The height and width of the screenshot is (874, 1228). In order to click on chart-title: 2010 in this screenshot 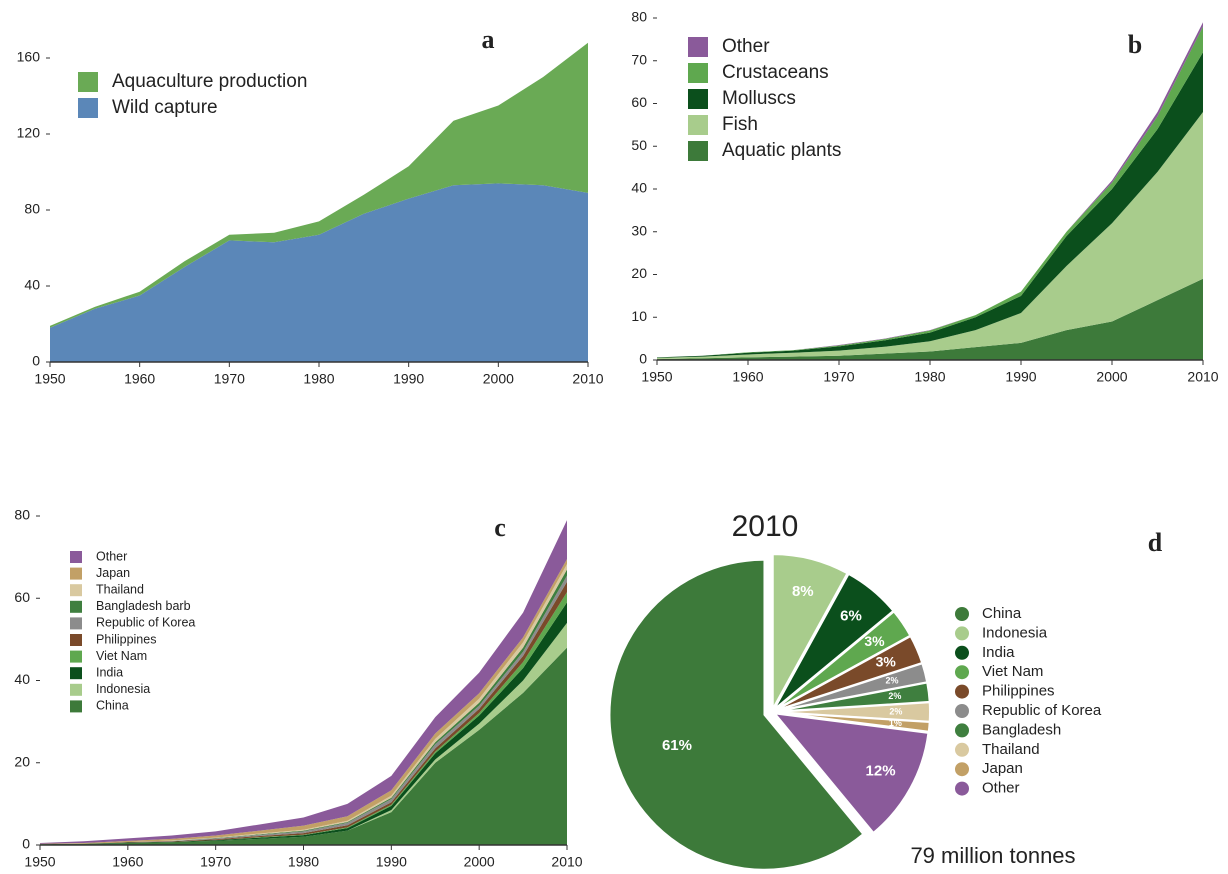, I will do `click(765, 526)`.